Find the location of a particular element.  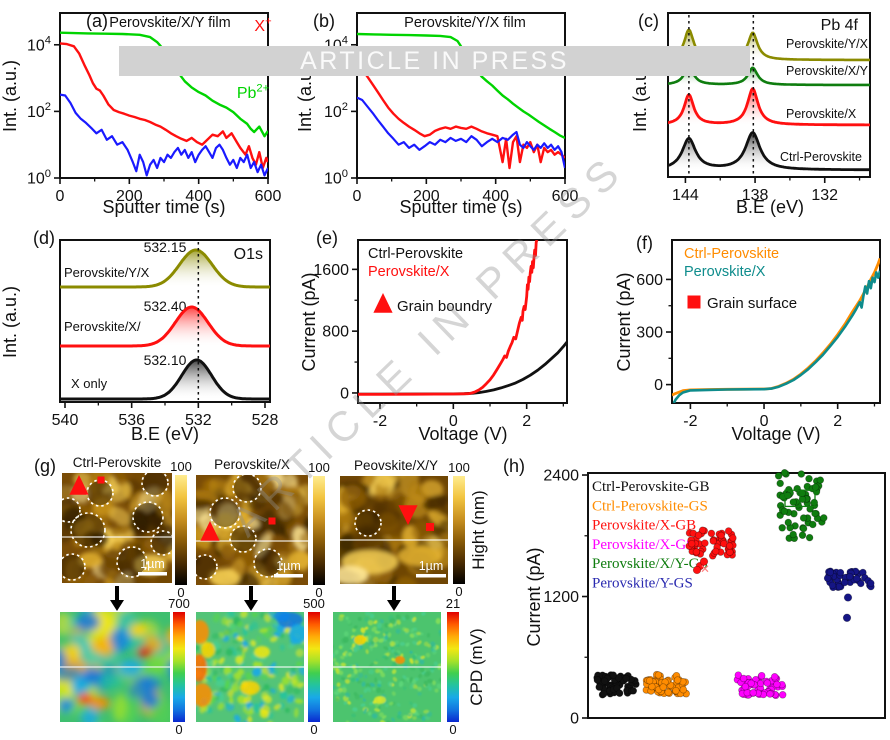

triangle-marker is located at coordinates (79, 485).